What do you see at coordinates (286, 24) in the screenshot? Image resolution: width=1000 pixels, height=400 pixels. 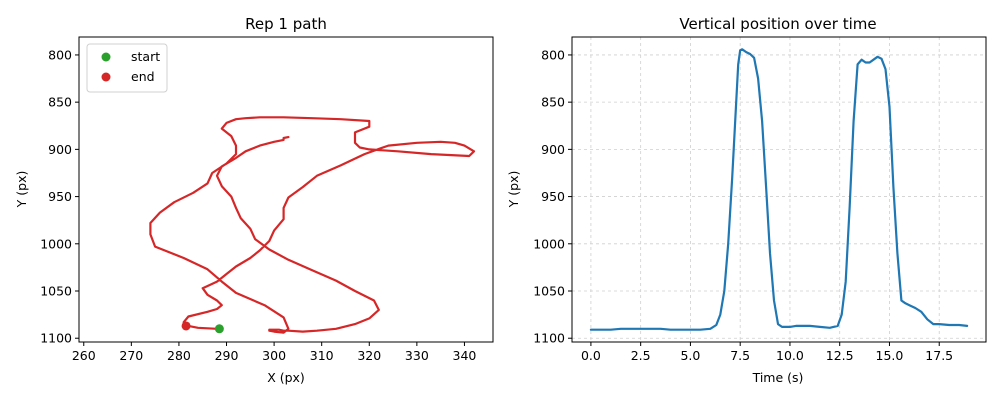 I see `chart-title-left: Rep 1 path` at bounding box center [286, 24].